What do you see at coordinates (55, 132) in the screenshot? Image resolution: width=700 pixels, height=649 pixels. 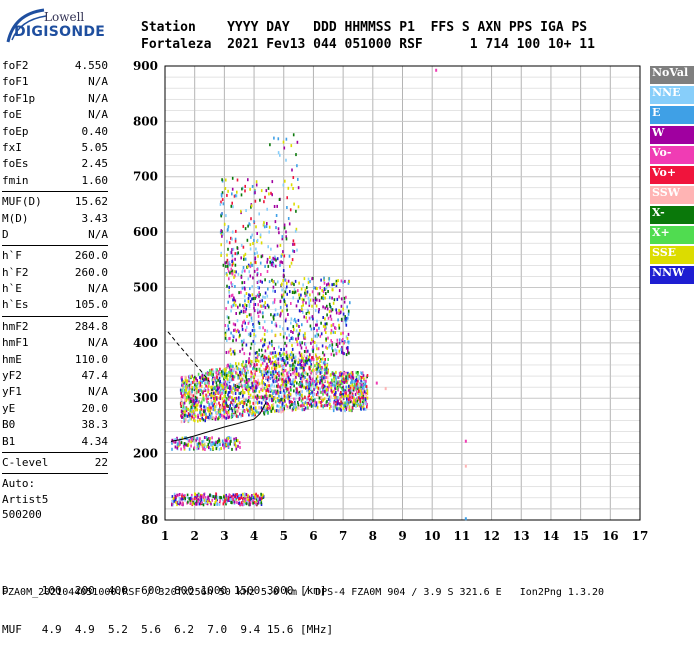 I see `param-row: foEp 0.40` at bounding box center [55, 132].